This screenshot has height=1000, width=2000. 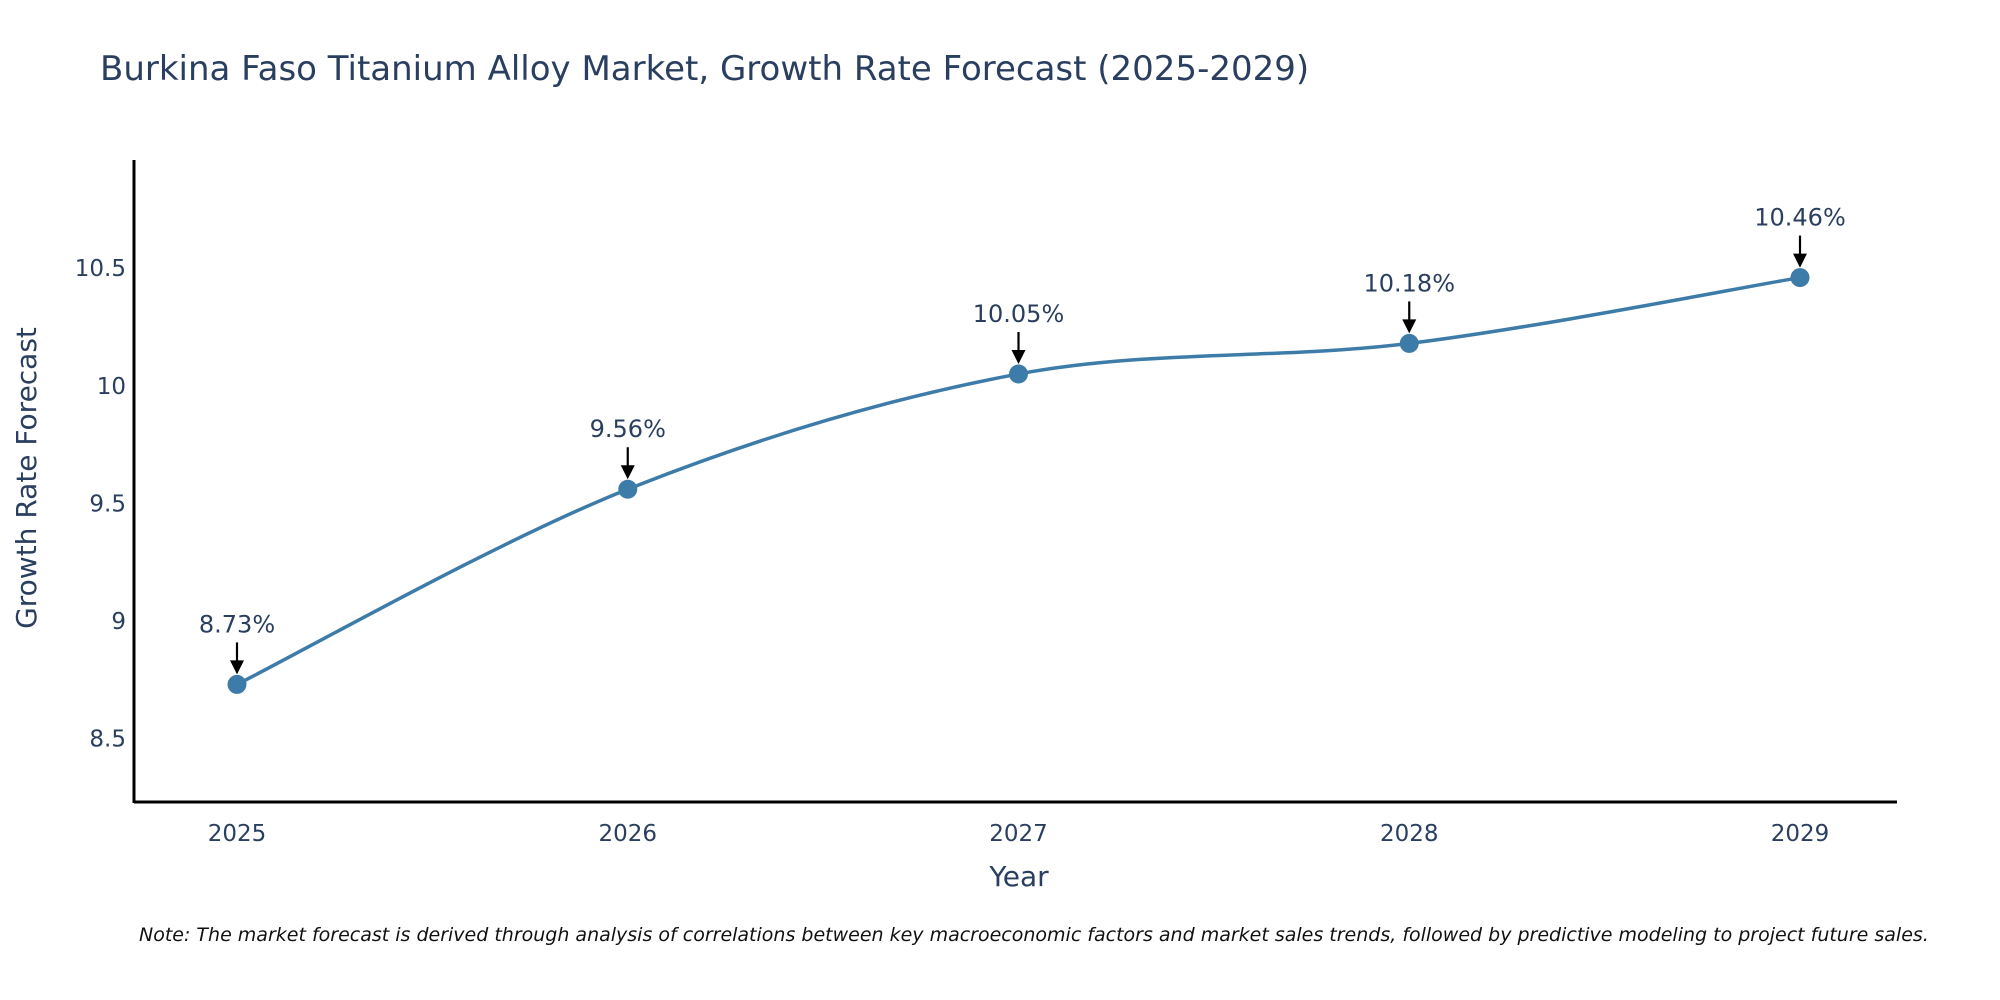 I want to click on y-tick-label: 9, so click(x=118, y=622).